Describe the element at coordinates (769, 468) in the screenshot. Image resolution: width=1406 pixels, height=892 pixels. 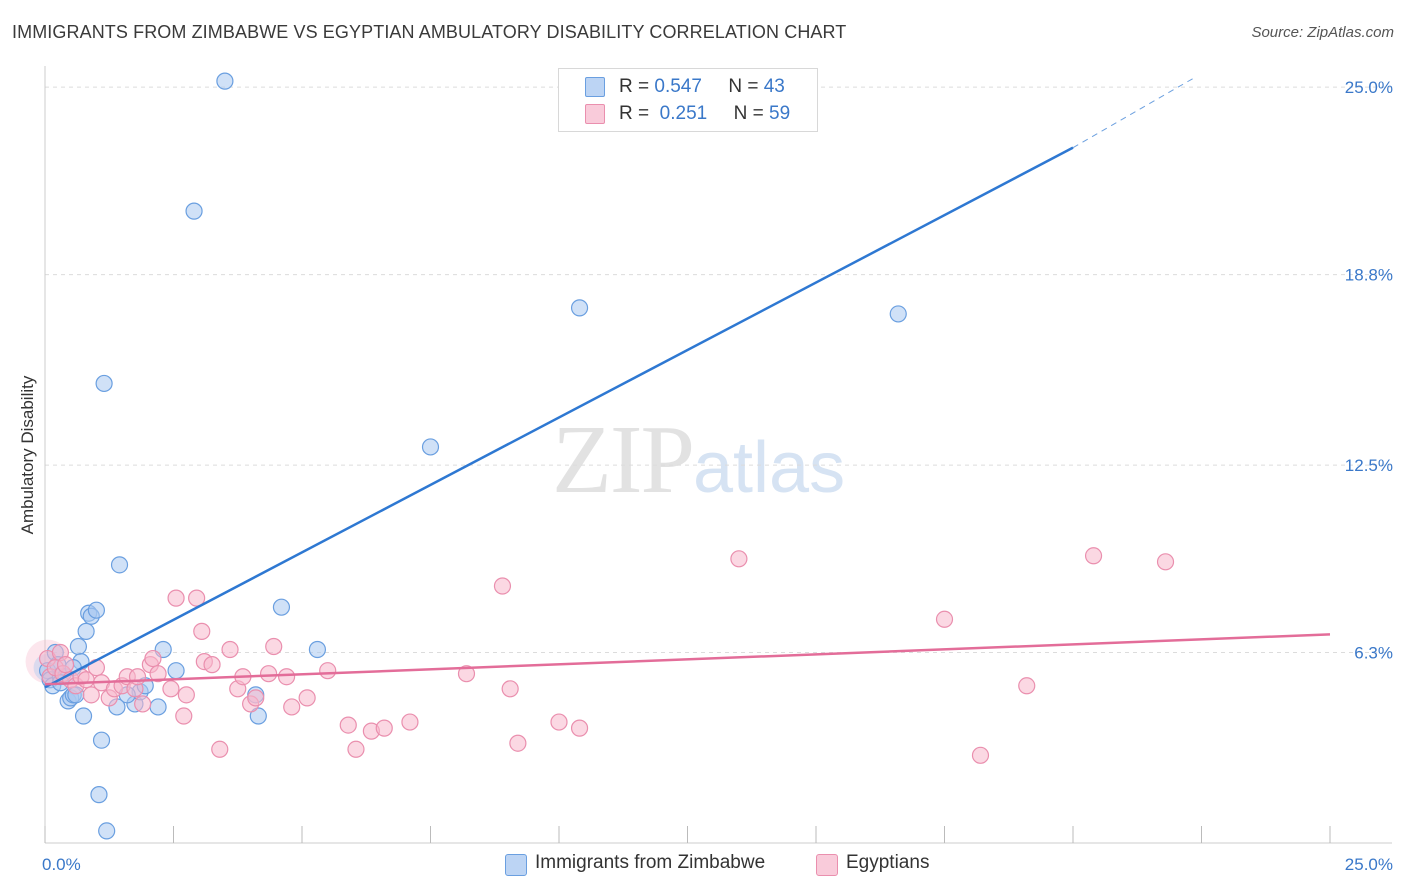
I see `watermark-atlas: atlas` at that location.